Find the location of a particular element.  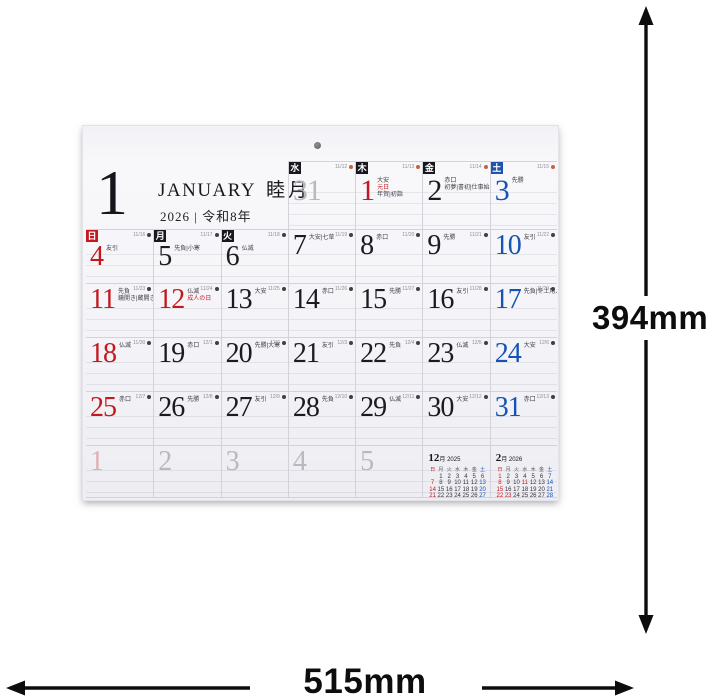

lunar-date-corner: 11/15 is located at coordinates (546, 167).